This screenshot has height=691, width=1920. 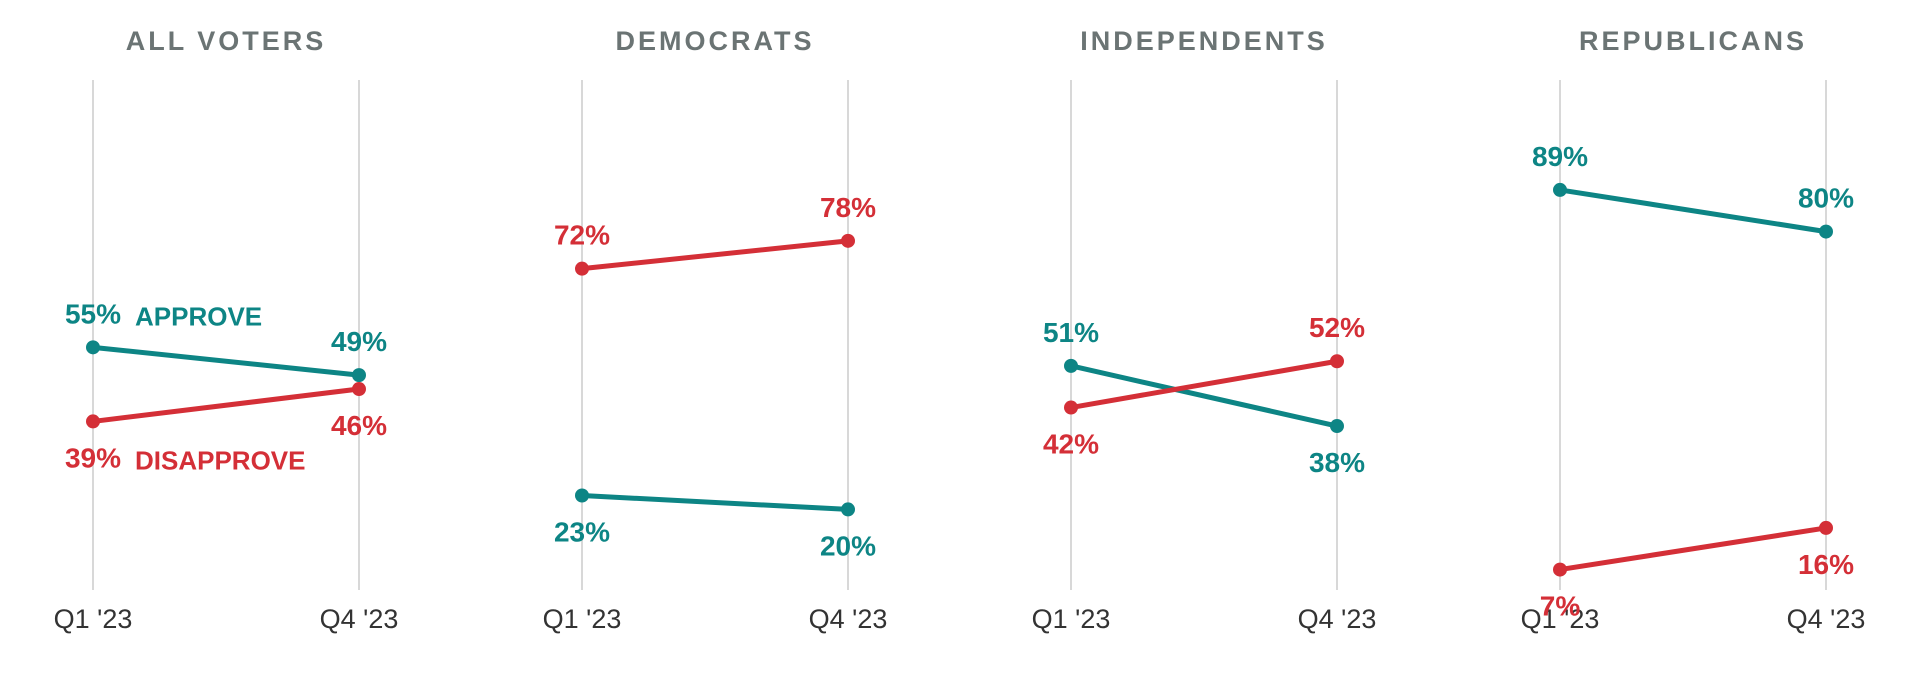 I want to click on data-label: 80%, so click(x=1826, y=198).